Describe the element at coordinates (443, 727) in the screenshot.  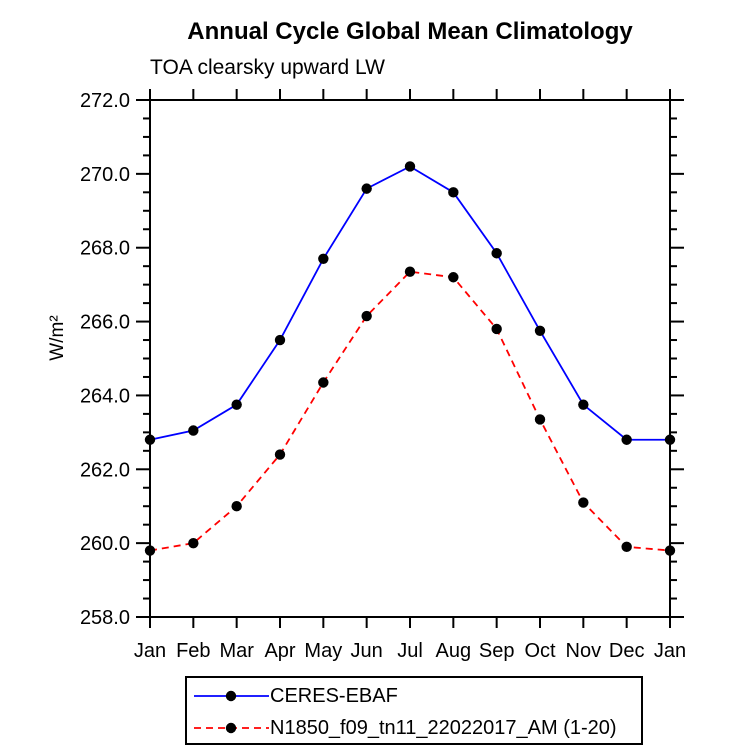
I see `legend-label: N1850_f09_tn11_22022017_AM (1-20)` at that location.